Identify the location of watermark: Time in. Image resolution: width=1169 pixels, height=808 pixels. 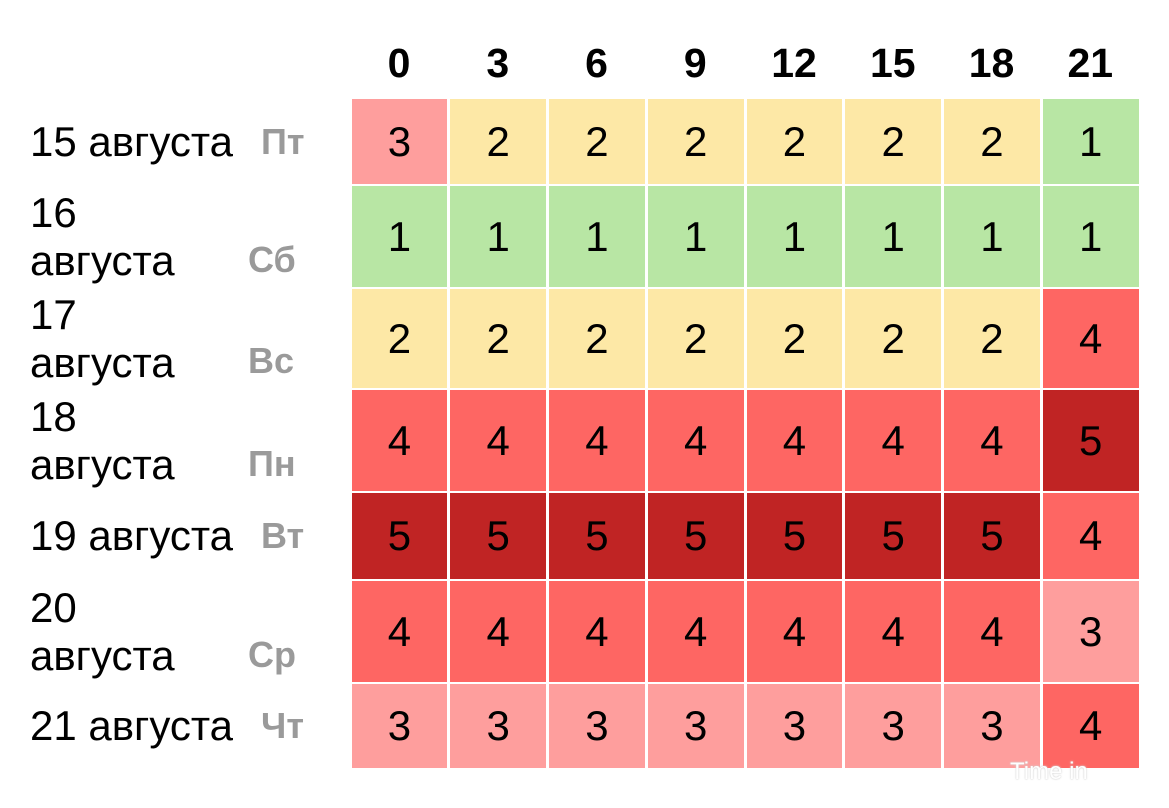
(1049, 771).